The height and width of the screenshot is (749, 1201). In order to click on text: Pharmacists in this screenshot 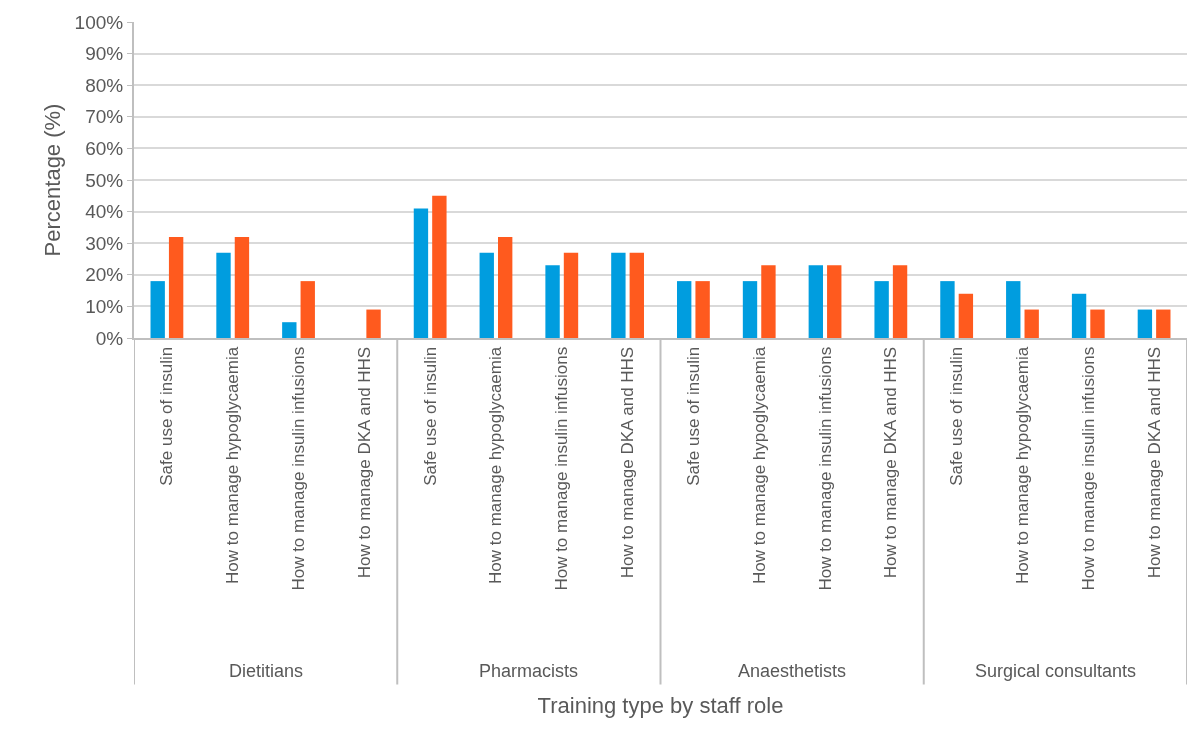, I will do `click(529, 671)`.